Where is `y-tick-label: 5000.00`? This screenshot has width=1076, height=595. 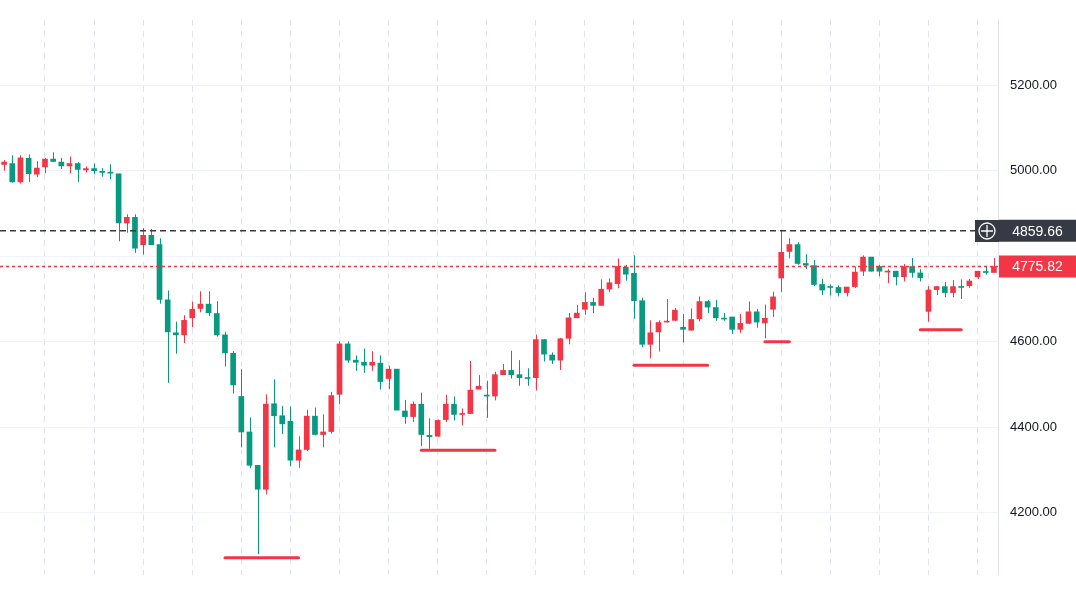 y-tick-label: 5000.00 is located at coordinates (1033, 170).